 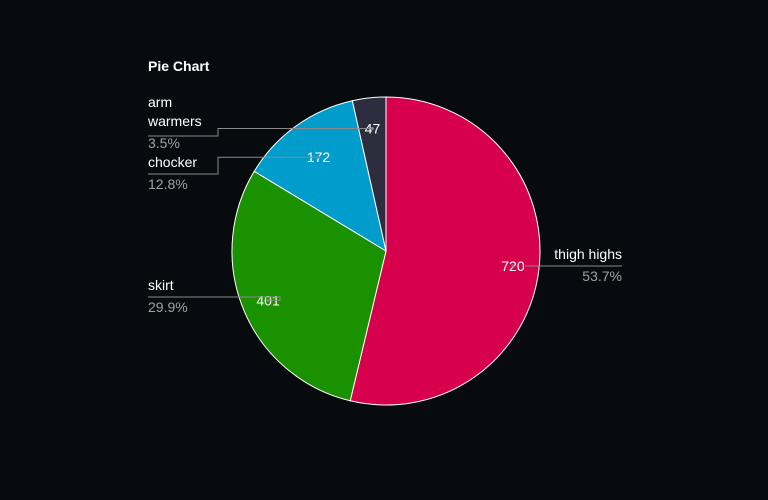 What do you see at coordinates (588, 254) in the screenshot?
I see `category-label-thigh-highs: thigh highs` at bounding box center [588, 254].